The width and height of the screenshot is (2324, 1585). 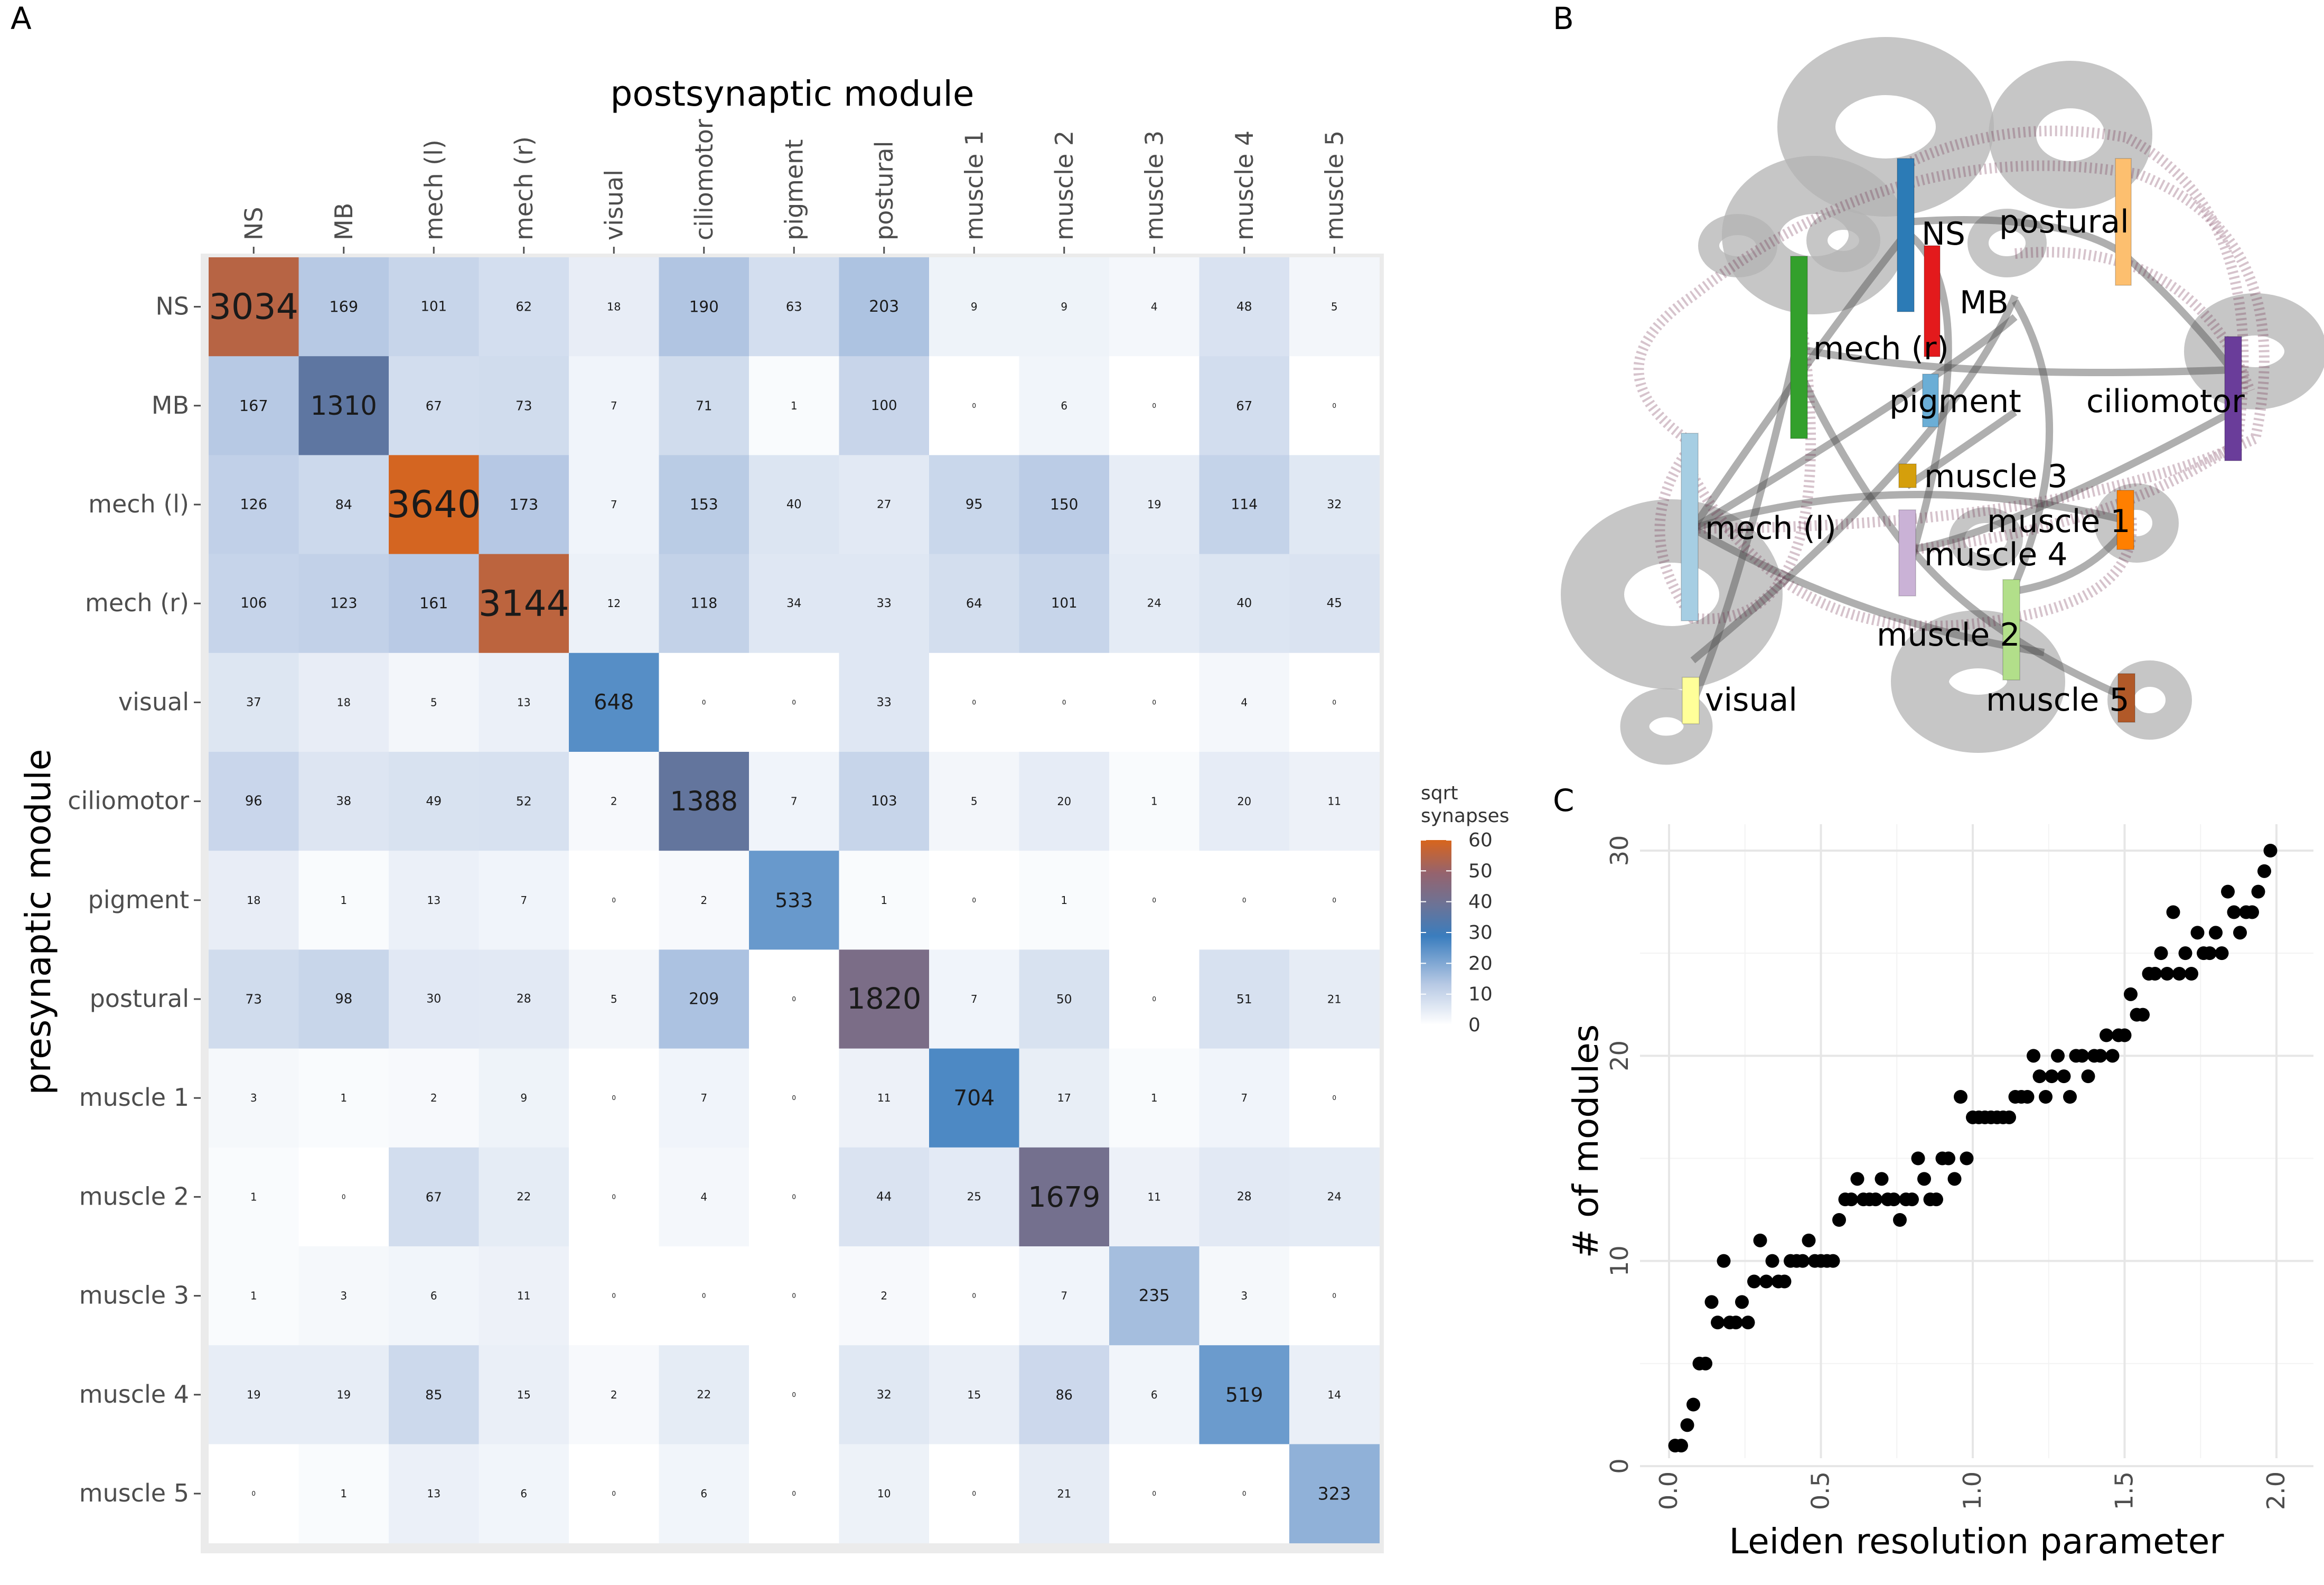 What do you see at coordinates (253, 603) in the screenshot?
I see `heatmap-cell-value: 106` at bounding box center [253, 603].